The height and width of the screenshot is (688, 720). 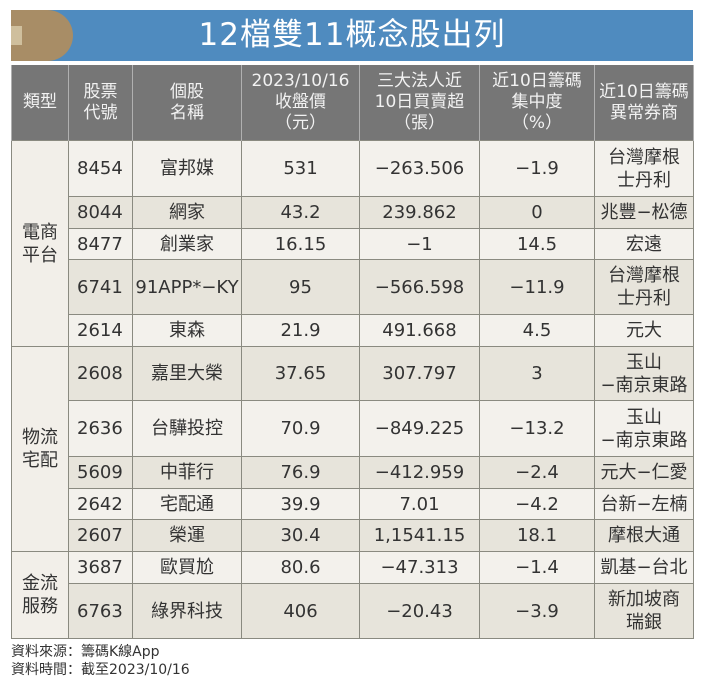 What do you see at coordinates (419, 102) in the screenshot?
I see `header-line: 10日買賣超` at bounding box center [419, 102].